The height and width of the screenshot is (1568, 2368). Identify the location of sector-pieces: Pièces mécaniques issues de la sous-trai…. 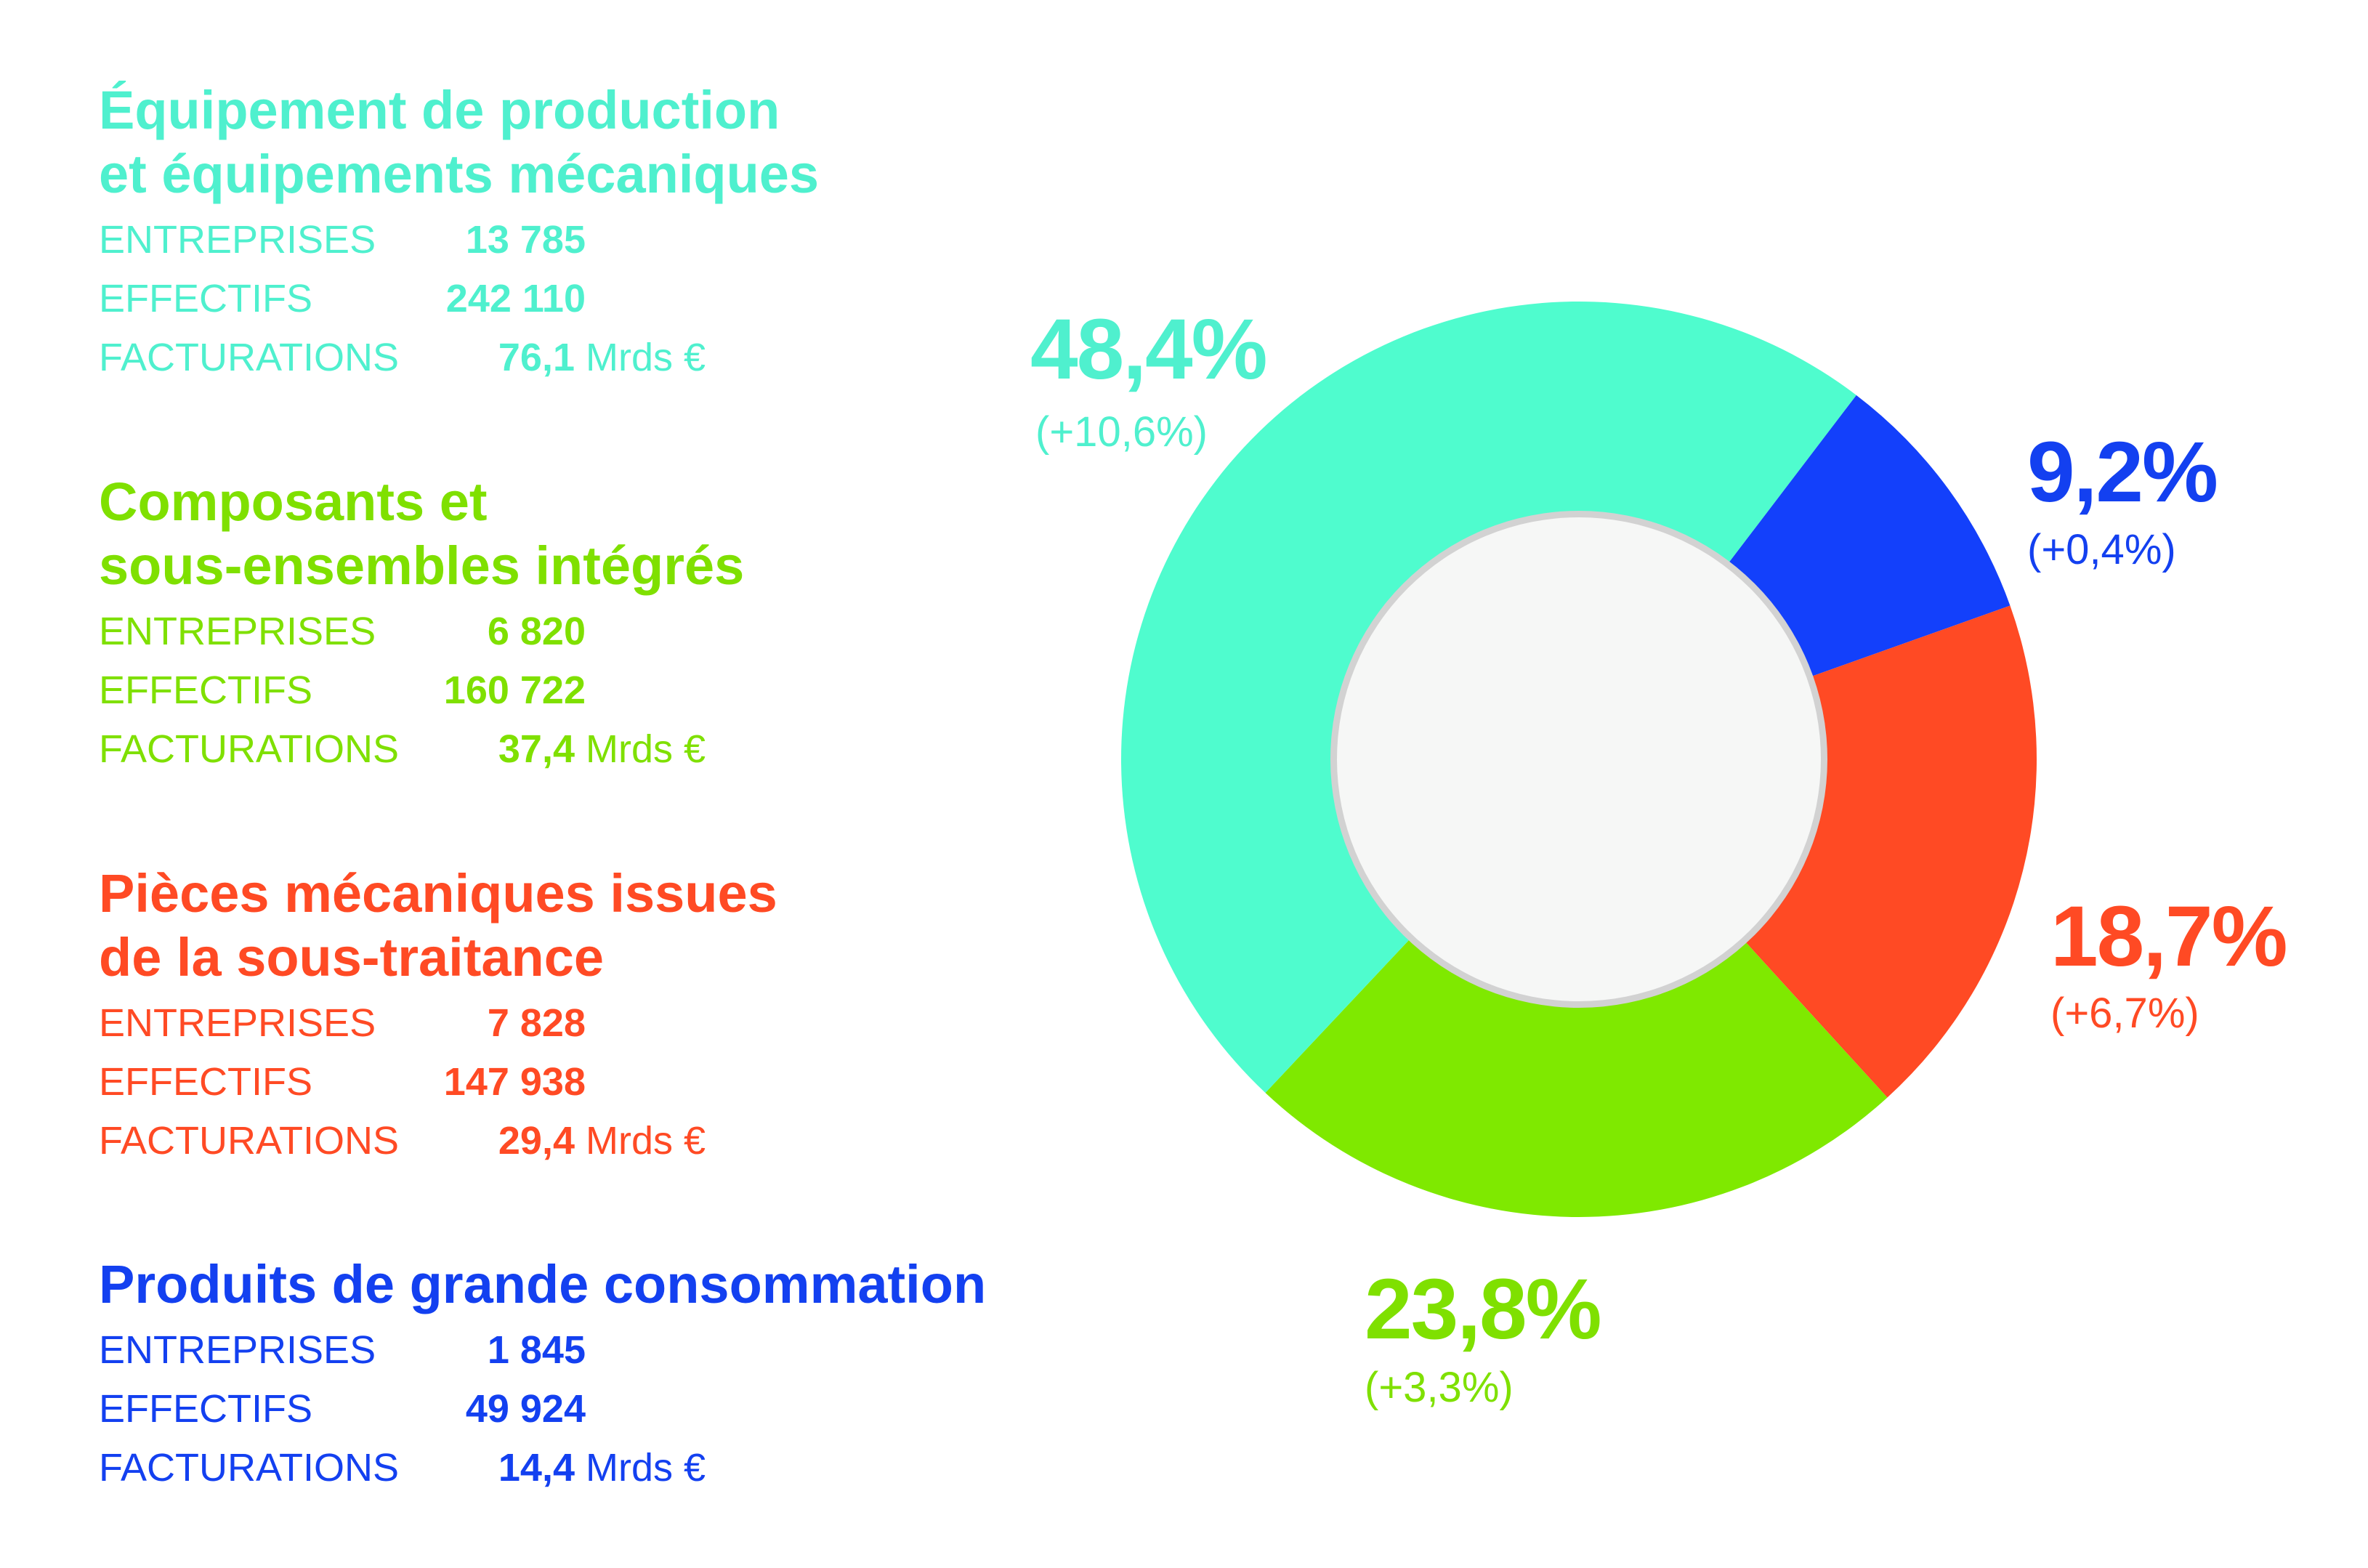
(438, 1016).